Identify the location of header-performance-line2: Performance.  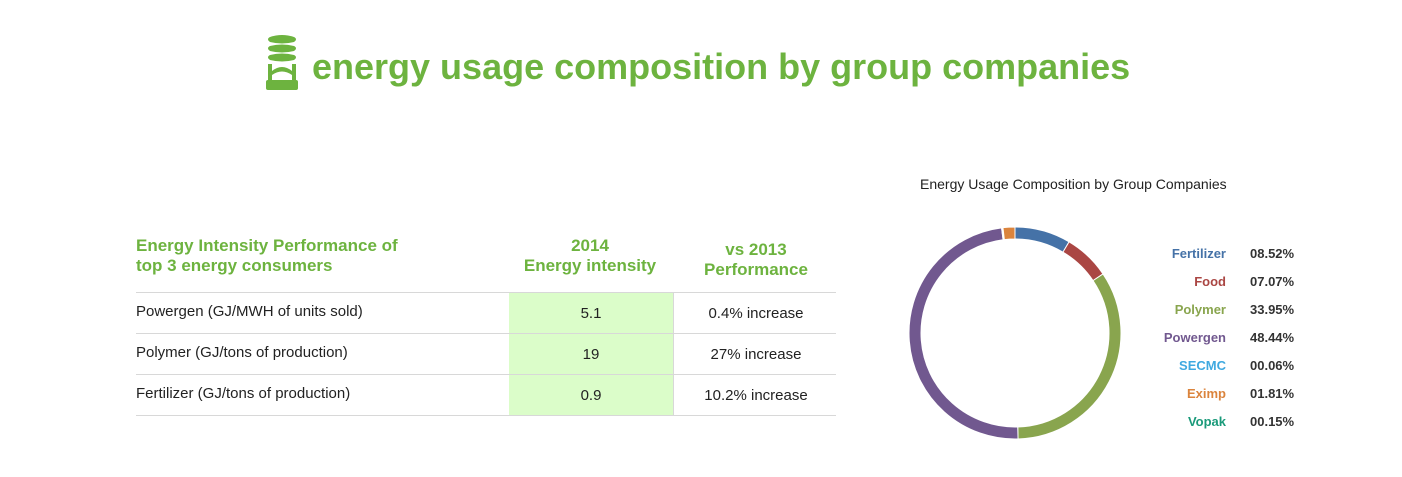
(756, 269).